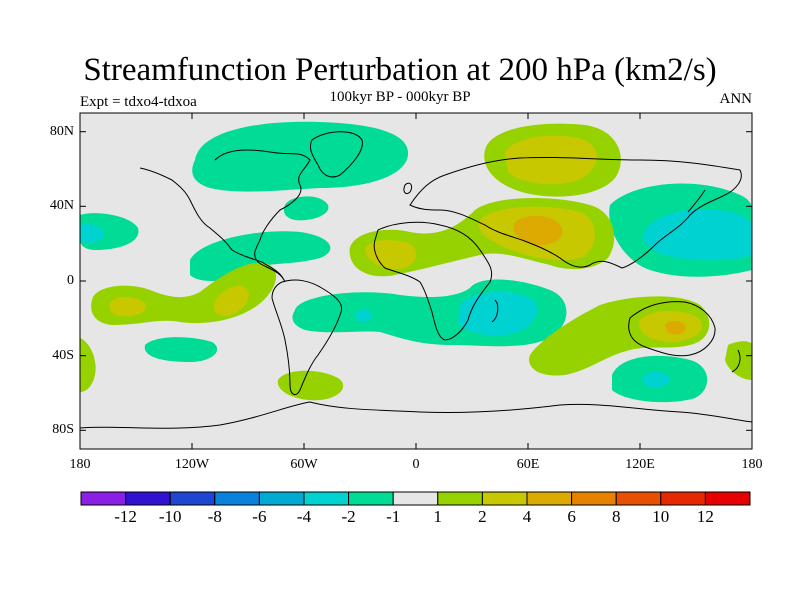 The image size is (800, 600). What do you see at coordinates (88, 365) in the screenshot?
I see `contour-pos-southeast-pacific` at bounding box center [88, 365].